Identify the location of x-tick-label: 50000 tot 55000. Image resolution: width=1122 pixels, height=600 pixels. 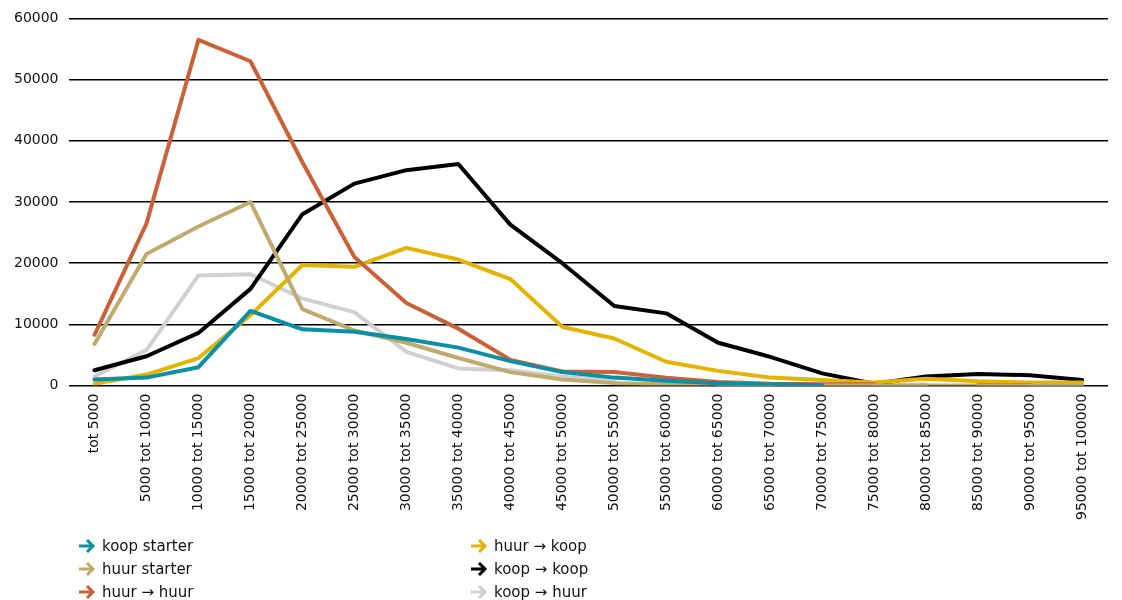
(612, 452).